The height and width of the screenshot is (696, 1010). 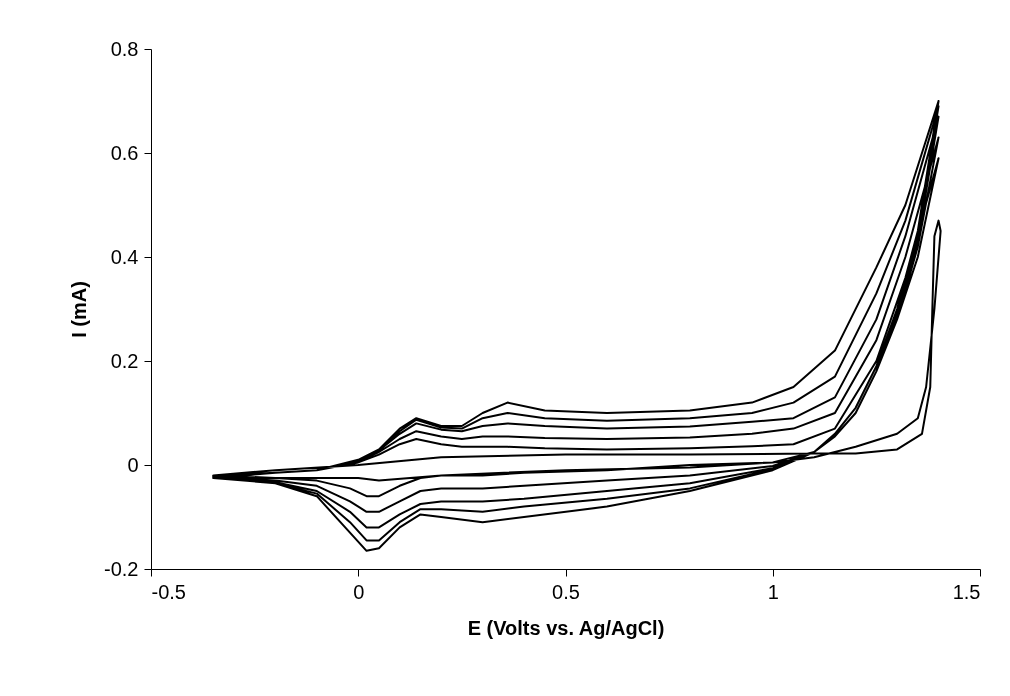 I want to click on x-tick-label: 1, so click(x=773, y=591).